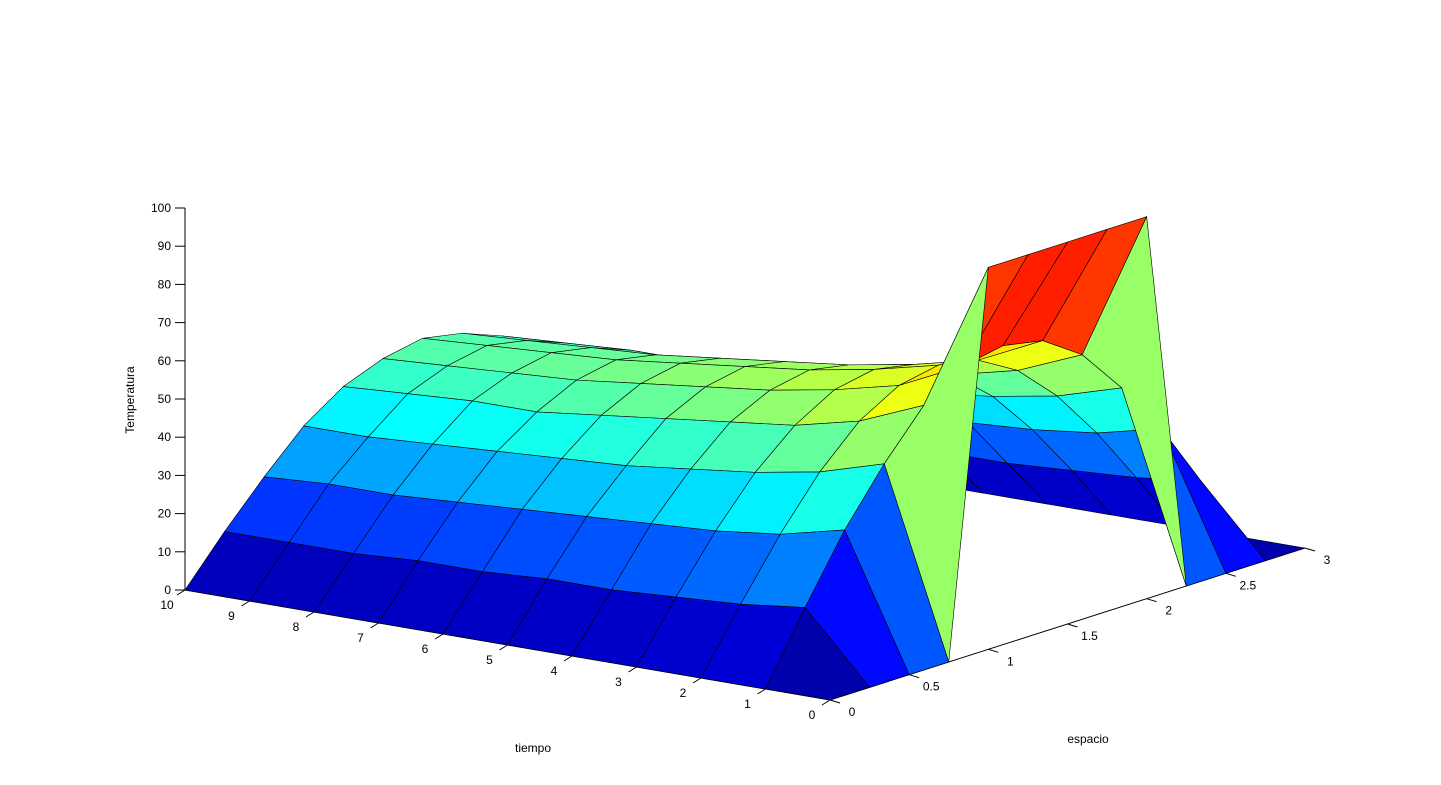  I want to click on y-tick-label: 2, so click(683, 693).